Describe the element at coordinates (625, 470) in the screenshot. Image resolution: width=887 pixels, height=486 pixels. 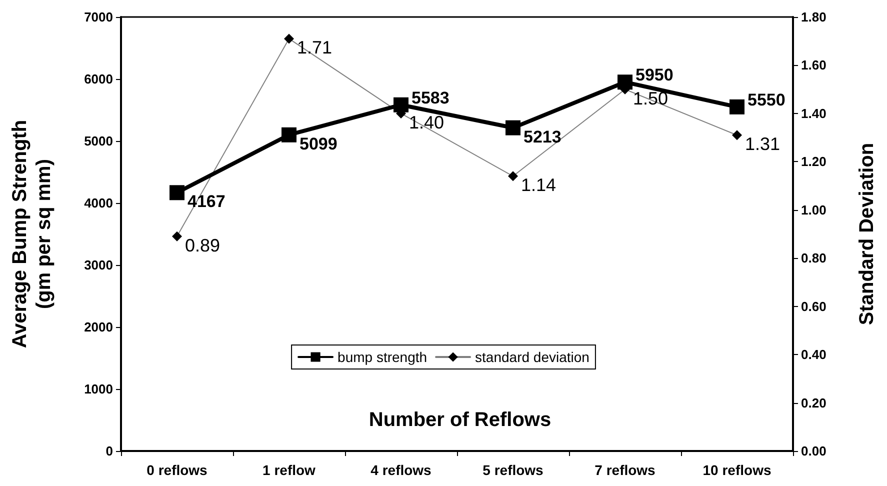
I see `x-tick-label: 7 reflows` at that location.